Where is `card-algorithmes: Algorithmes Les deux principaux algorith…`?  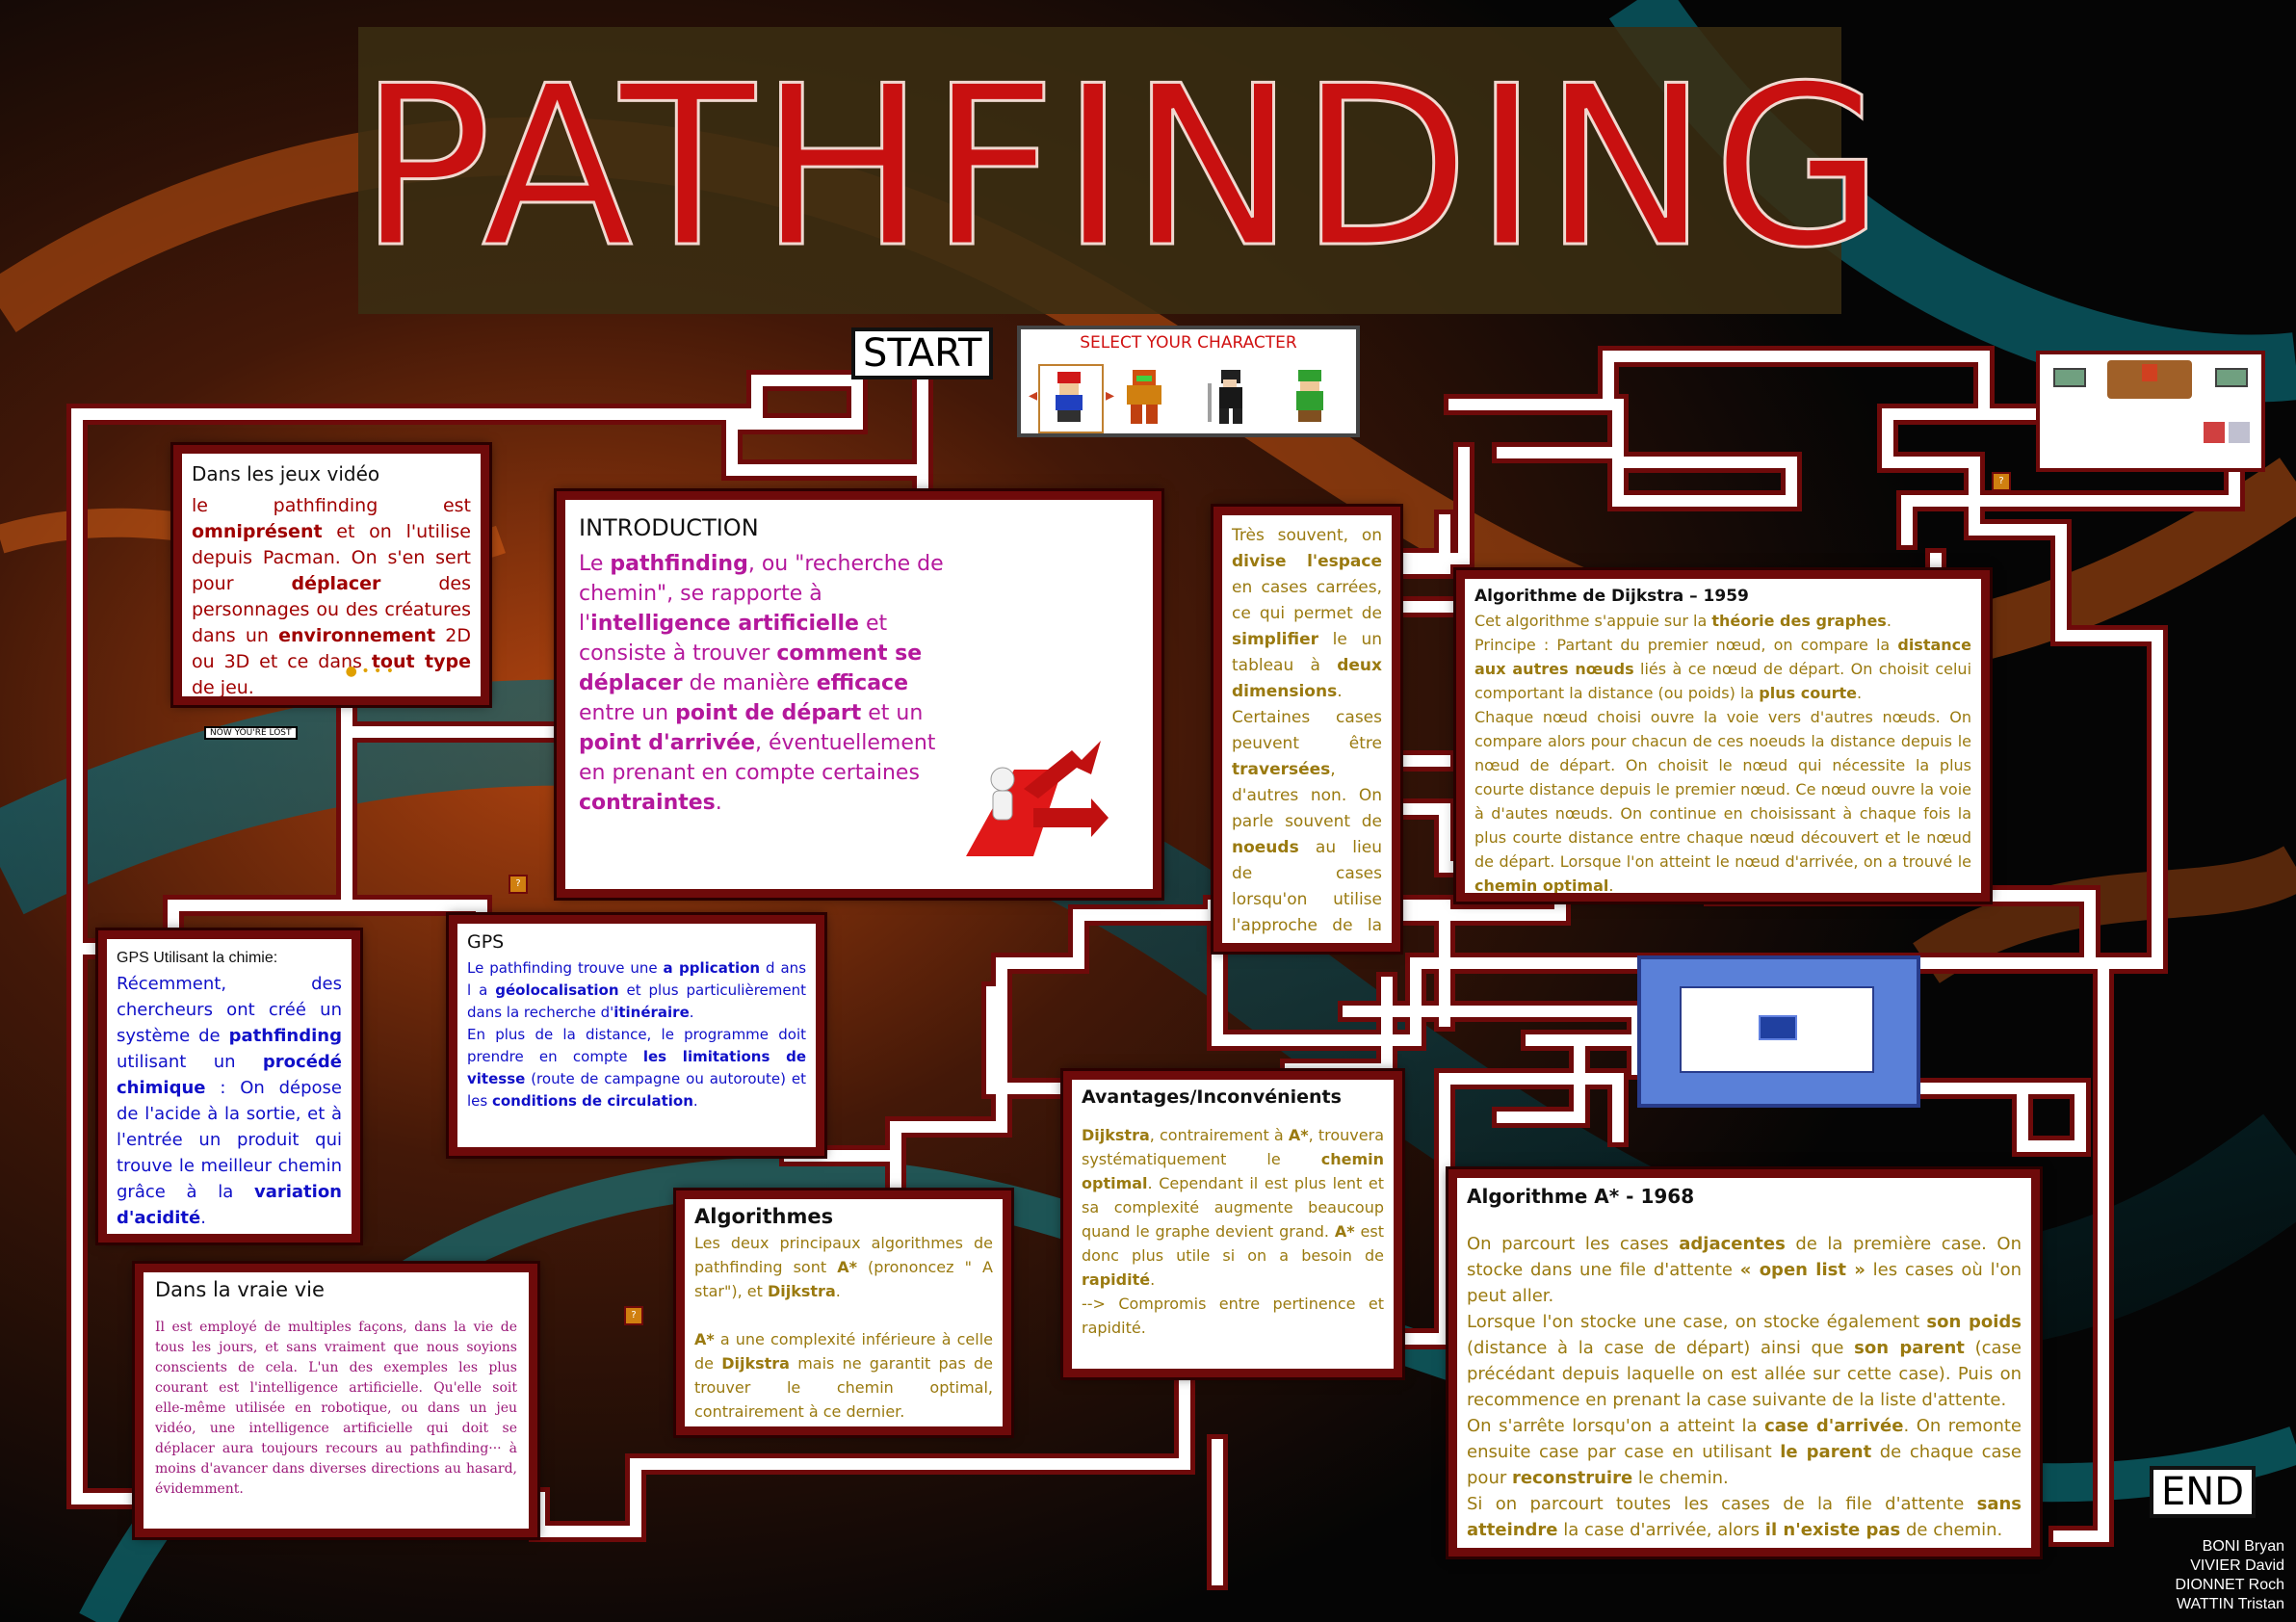 card-algorithmes: Algorithmes Les deux principaux algorith… is located at coordinates (843, 1312).